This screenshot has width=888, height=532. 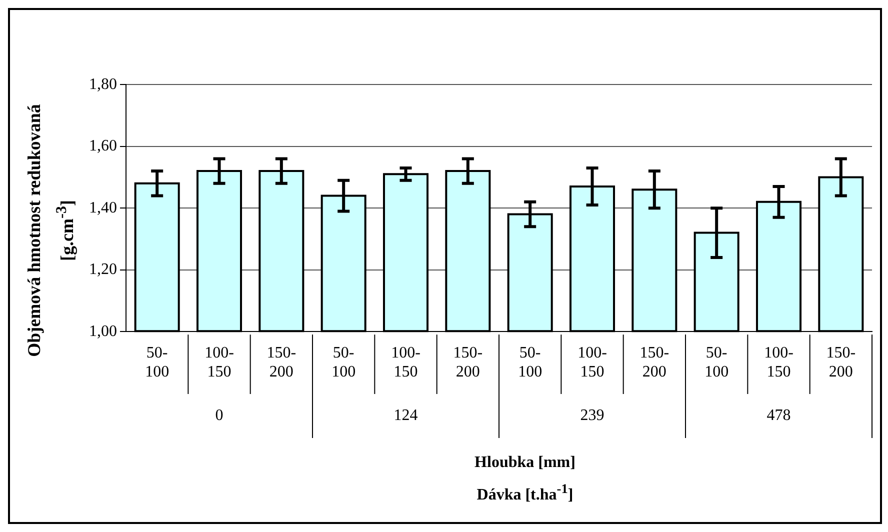 What do you see at coordinates (103, 146) in the screenshot?
I see `y-tick-label: 1,60` at bounding box center [103, 146].